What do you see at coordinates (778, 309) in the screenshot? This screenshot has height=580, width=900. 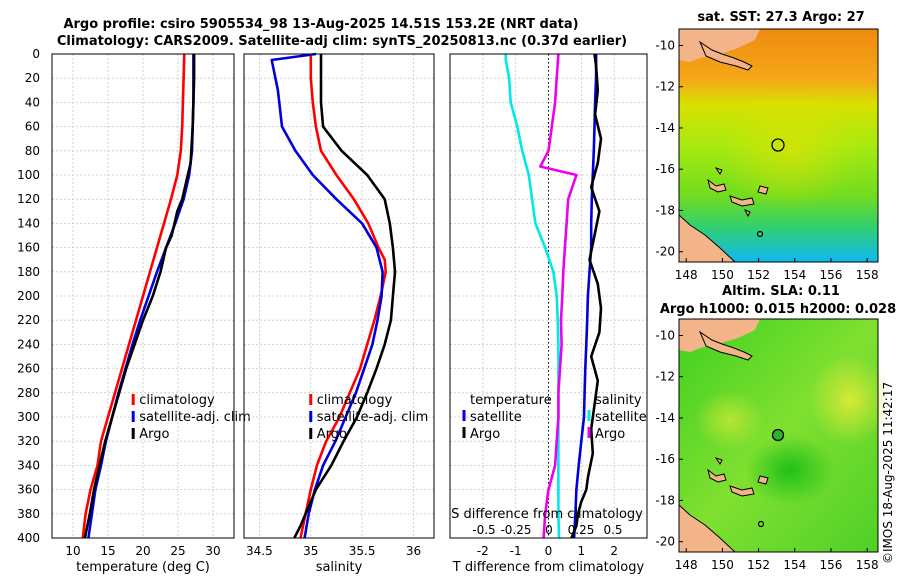 I see `sla-map-title-line2: Argo h1000: 0.015 h2000: 0.028` at bounding box center [778, 309].